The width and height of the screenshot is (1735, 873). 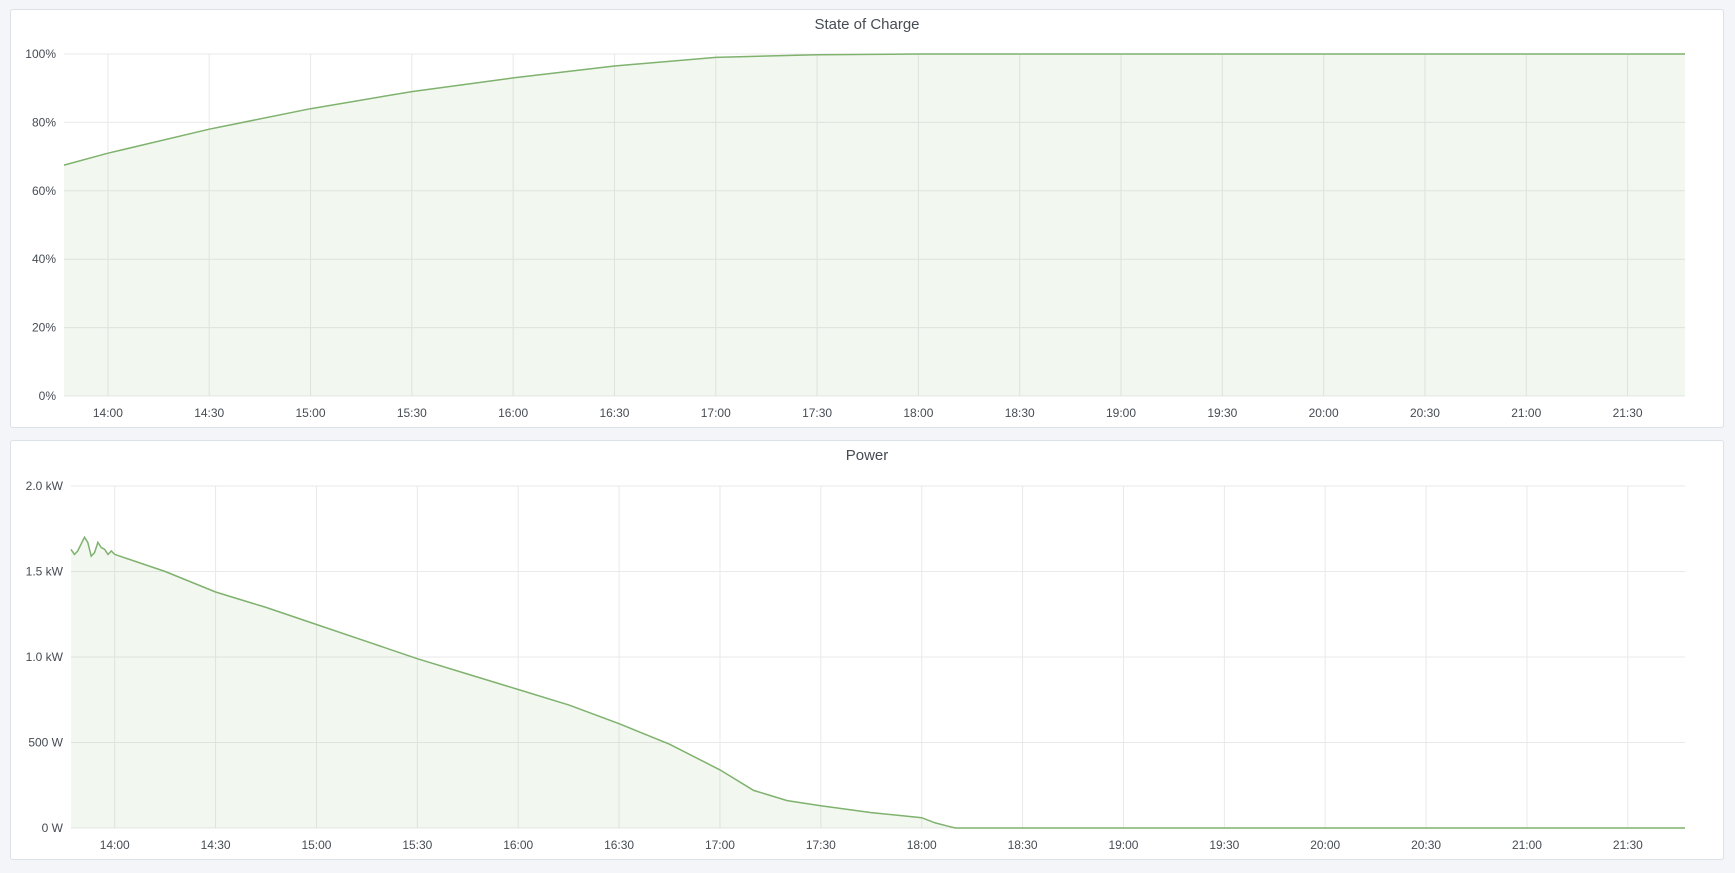 I want to click on series-line, so click(x=874, y=109).